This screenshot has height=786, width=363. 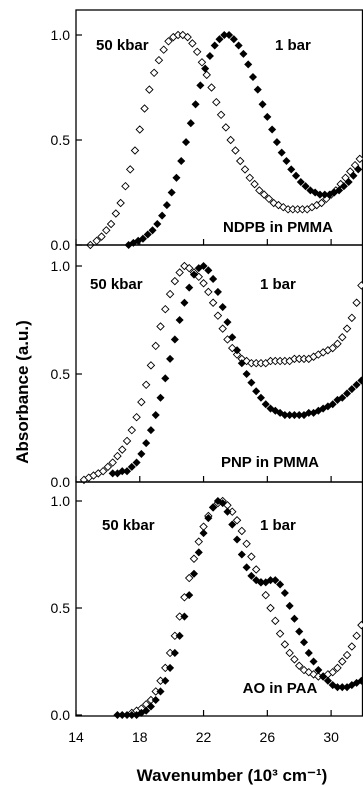 What do you see at coordinates (140, 737) in the screenshot?
I see `x-tick-label: 18` at bounding box center [140, 737].